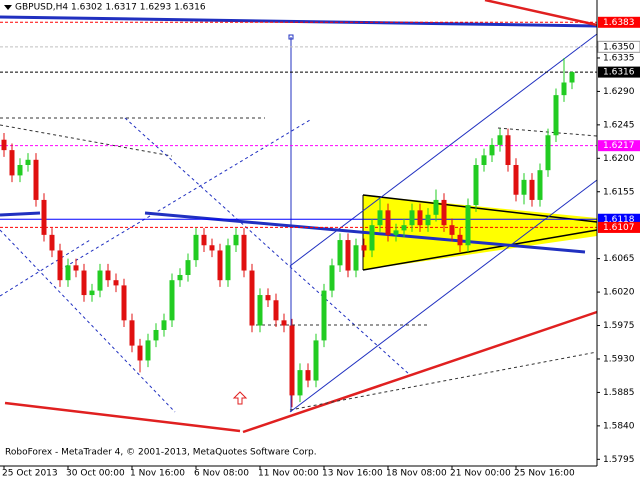  I want to click on x-tick-label: 11 Nov 00:00, so click(288, 474).